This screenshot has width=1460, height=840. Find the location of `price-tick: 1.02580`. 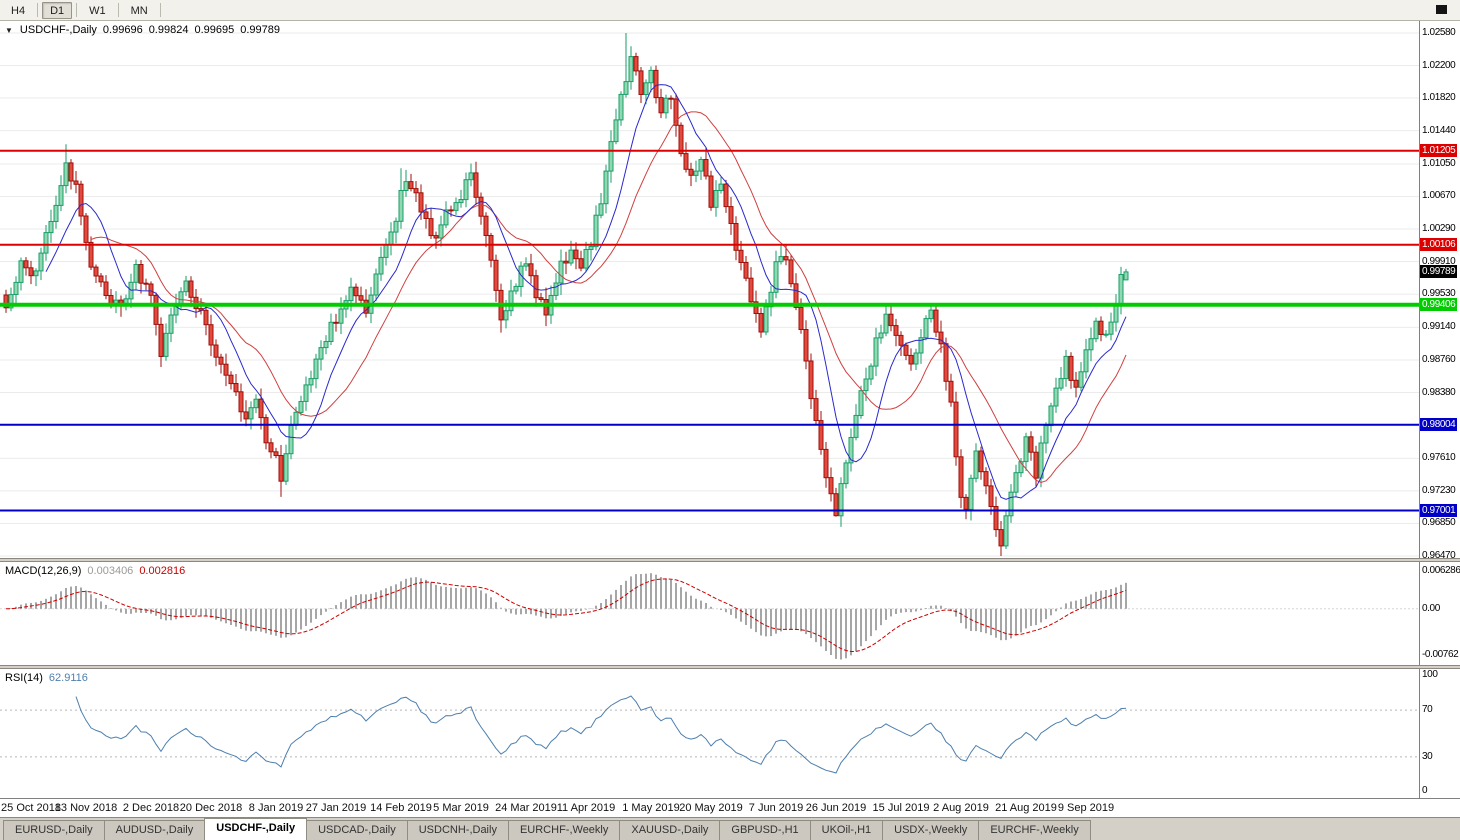

price-tick: 1.02580 is located at coordinates (1439, 32).